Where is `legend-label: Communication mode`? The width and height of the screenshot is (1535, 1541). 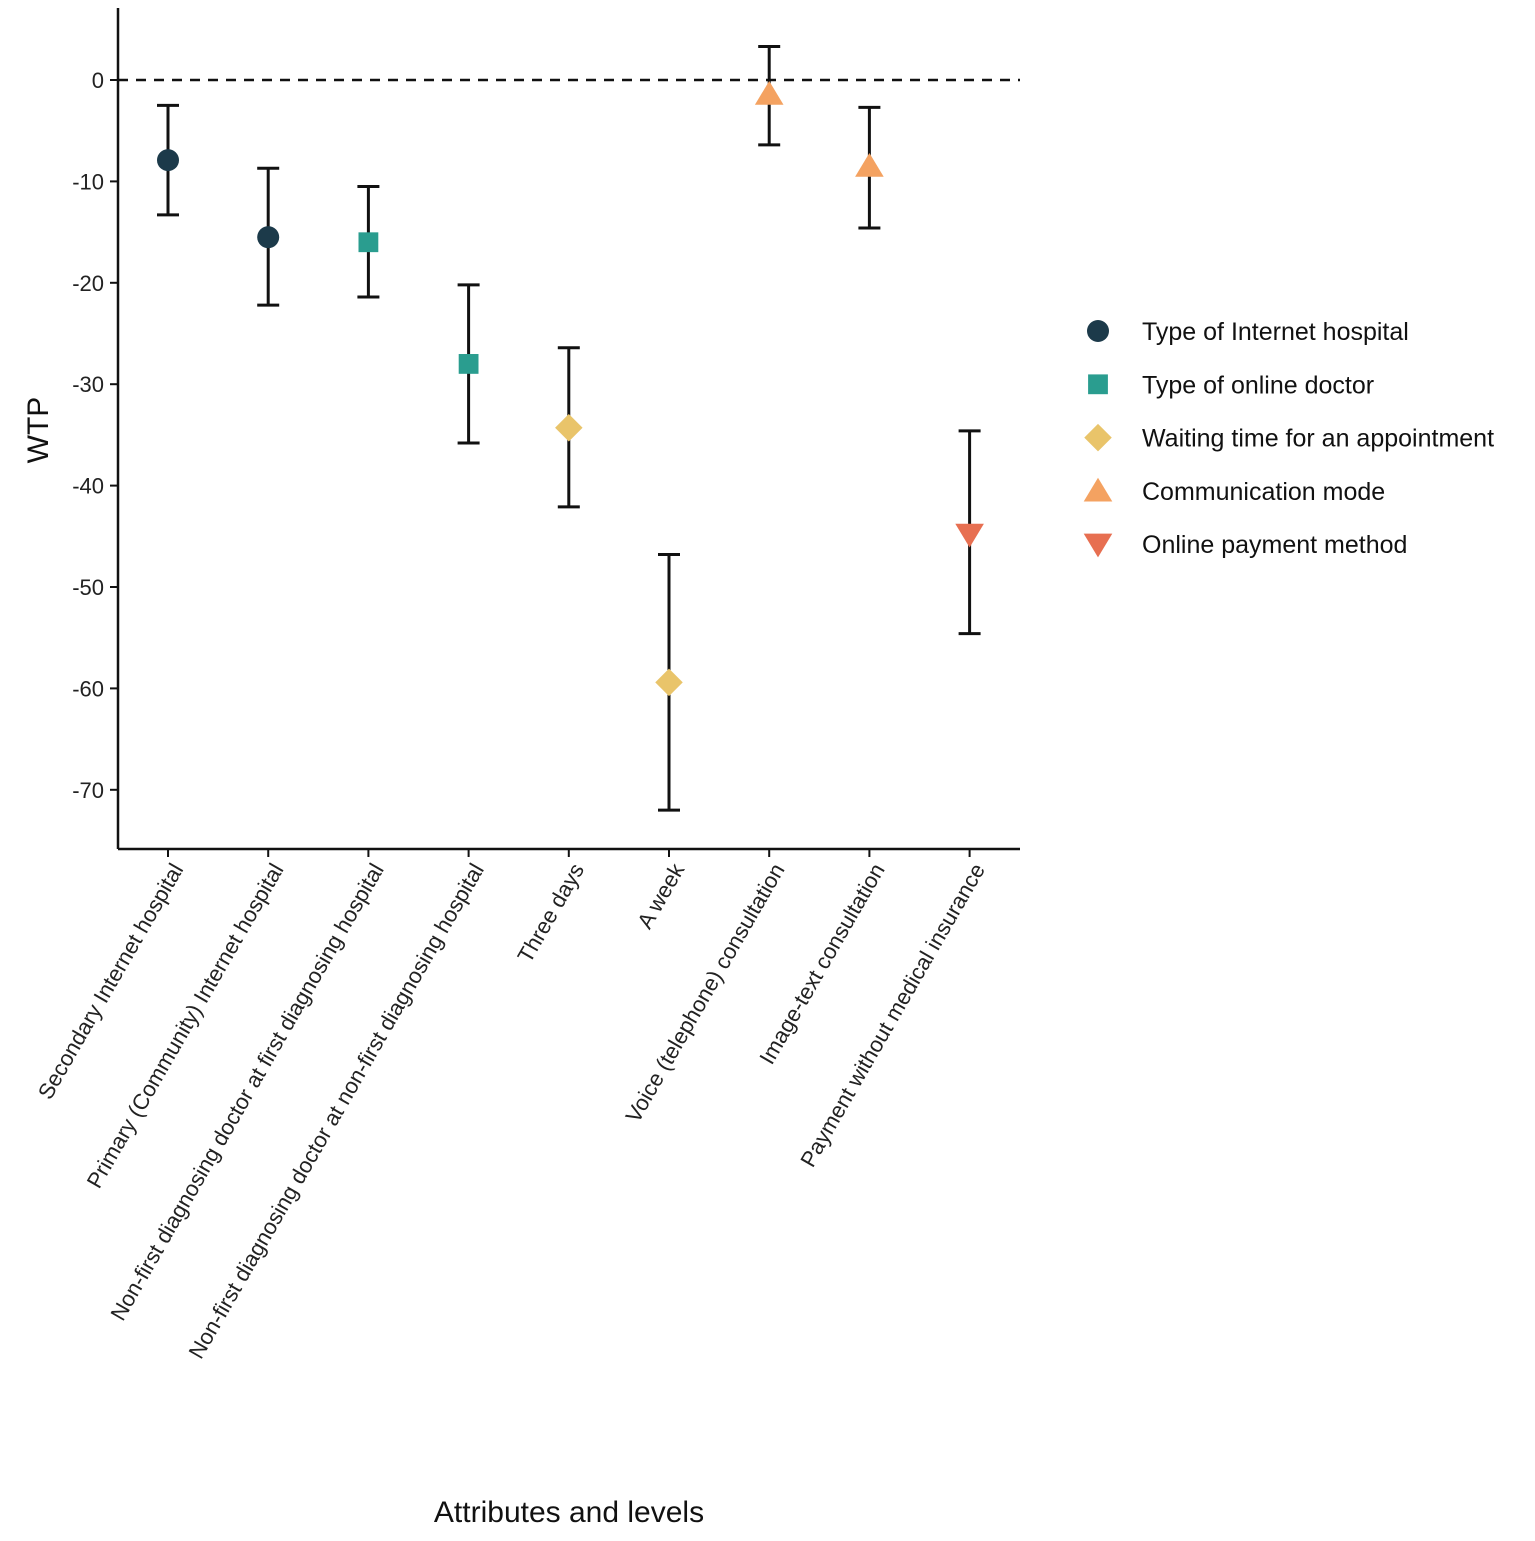 legend-label: Communication mode is located at coordinates (1263, 492).